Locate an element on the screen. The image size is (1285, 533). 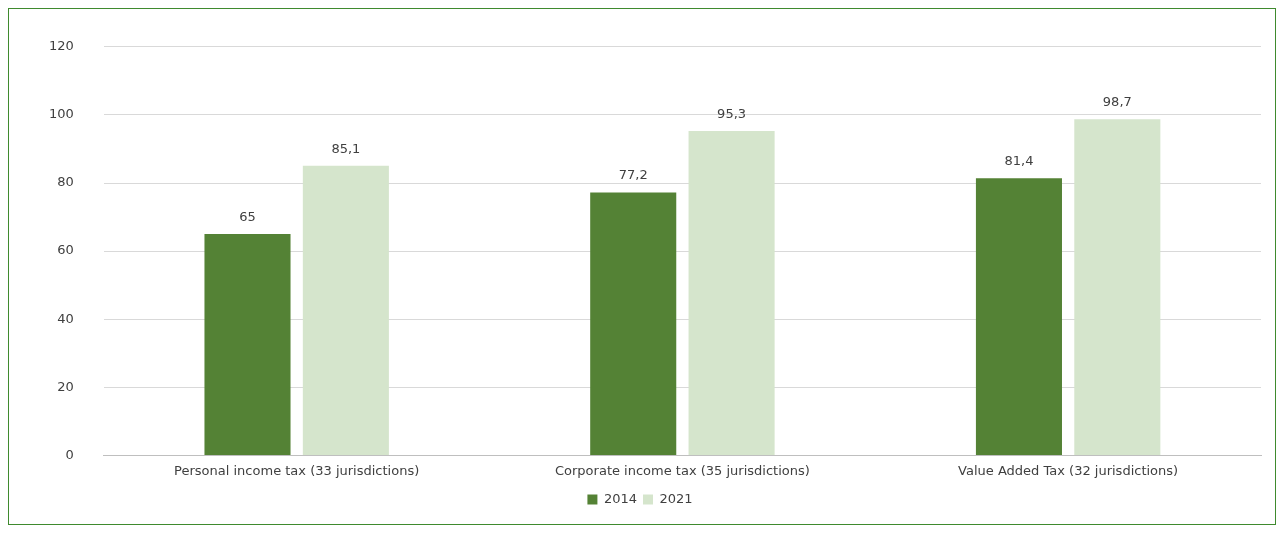
x-tick-label: Personal income tax (33 jurisdictions) is located at coordinates (297, 470).